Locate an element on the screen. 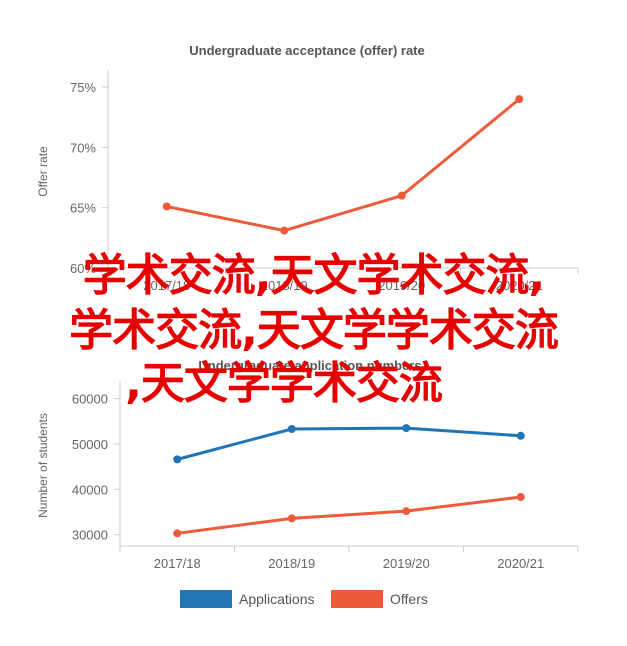  legend-label: Offers is located at coordinates (409, 599).